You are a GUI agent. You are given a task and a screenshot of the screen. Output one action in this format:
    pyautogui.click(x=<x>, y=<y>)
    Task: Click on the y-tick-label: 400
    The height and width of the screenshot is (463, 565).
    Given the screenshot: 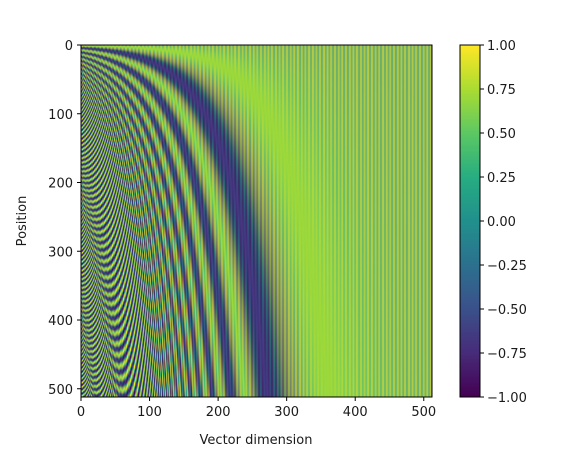 What is the action you would take?
    pyautogui.click(x=60, y=321)
    